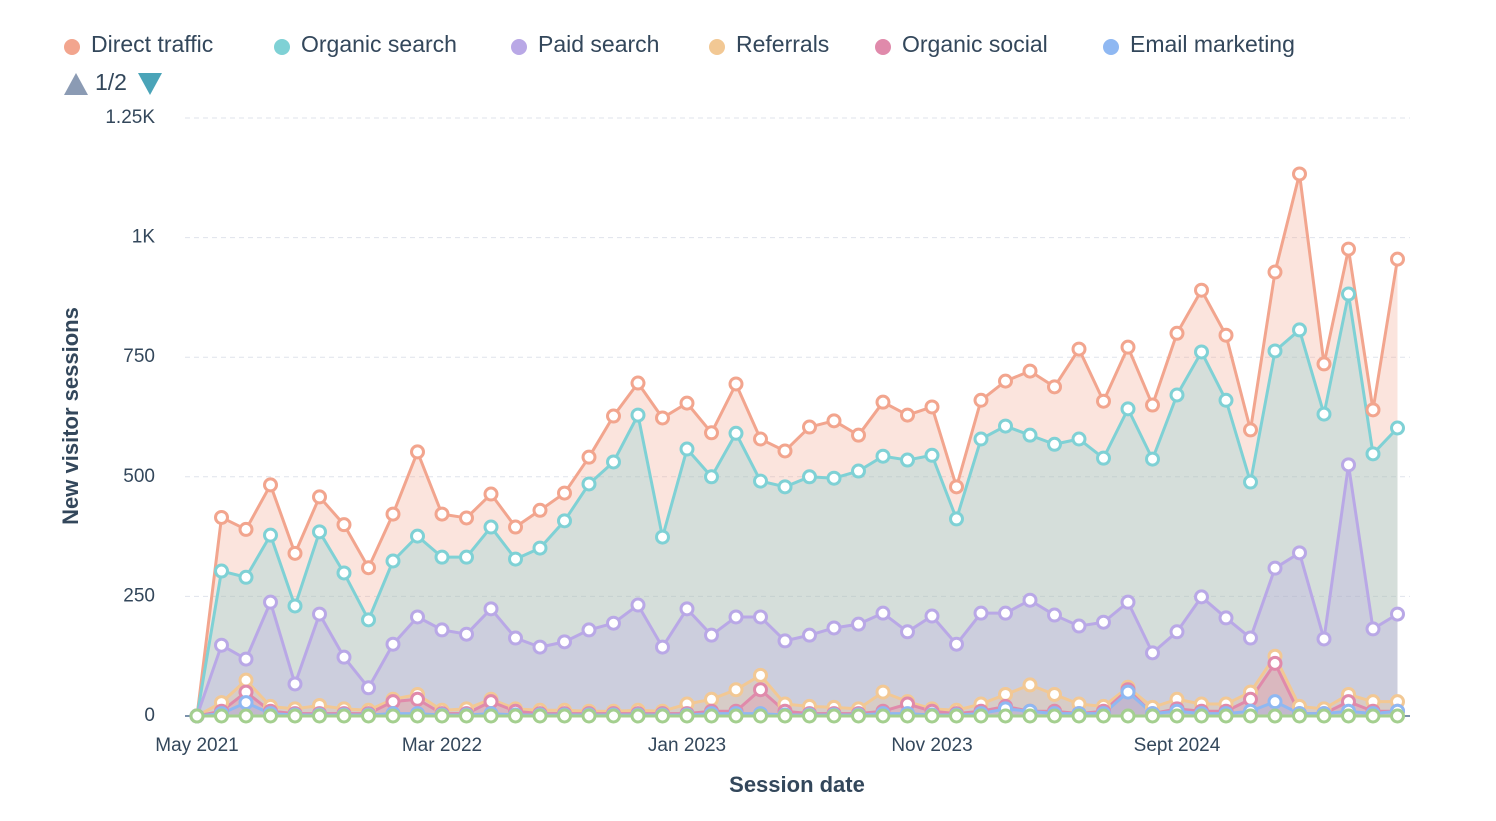 This screenshot has width=1496, height=821. Describe the element at coordinates (130, 117) in the screenshot. I see `y-tick-label: 1.25K` at that location.